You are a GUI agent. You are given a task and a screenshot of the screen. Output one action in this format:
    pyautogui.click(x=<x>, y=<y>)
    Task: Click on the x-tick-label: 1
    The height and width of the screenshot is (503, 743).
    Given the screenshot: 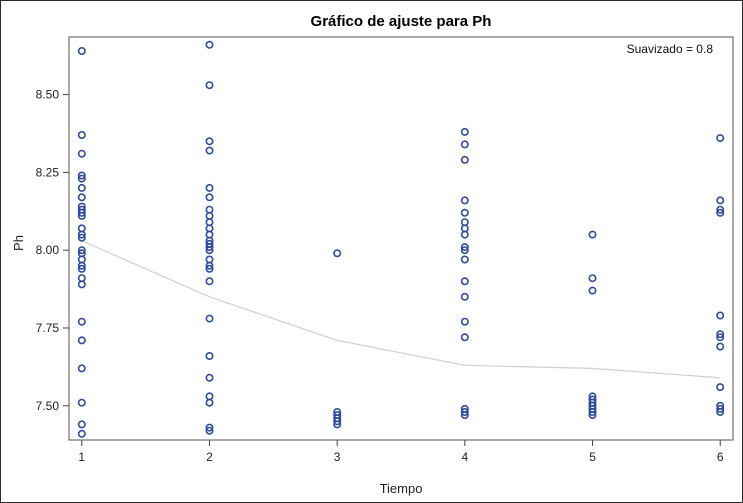 What is the action you would take?
    pyautogui.click(x=81, y=457)
    